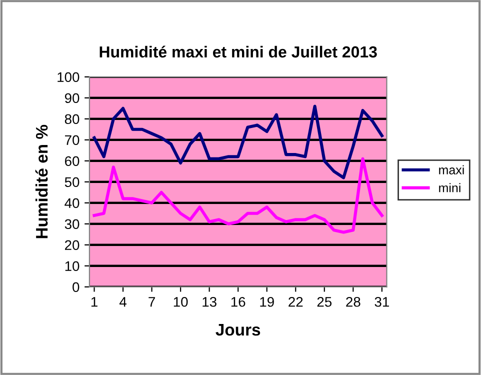 The height and width of the screenshot is (375, 481). Describe the element at coordinates (72, 161) in the screenshot. I see `y-tick-label: 60` at that location.